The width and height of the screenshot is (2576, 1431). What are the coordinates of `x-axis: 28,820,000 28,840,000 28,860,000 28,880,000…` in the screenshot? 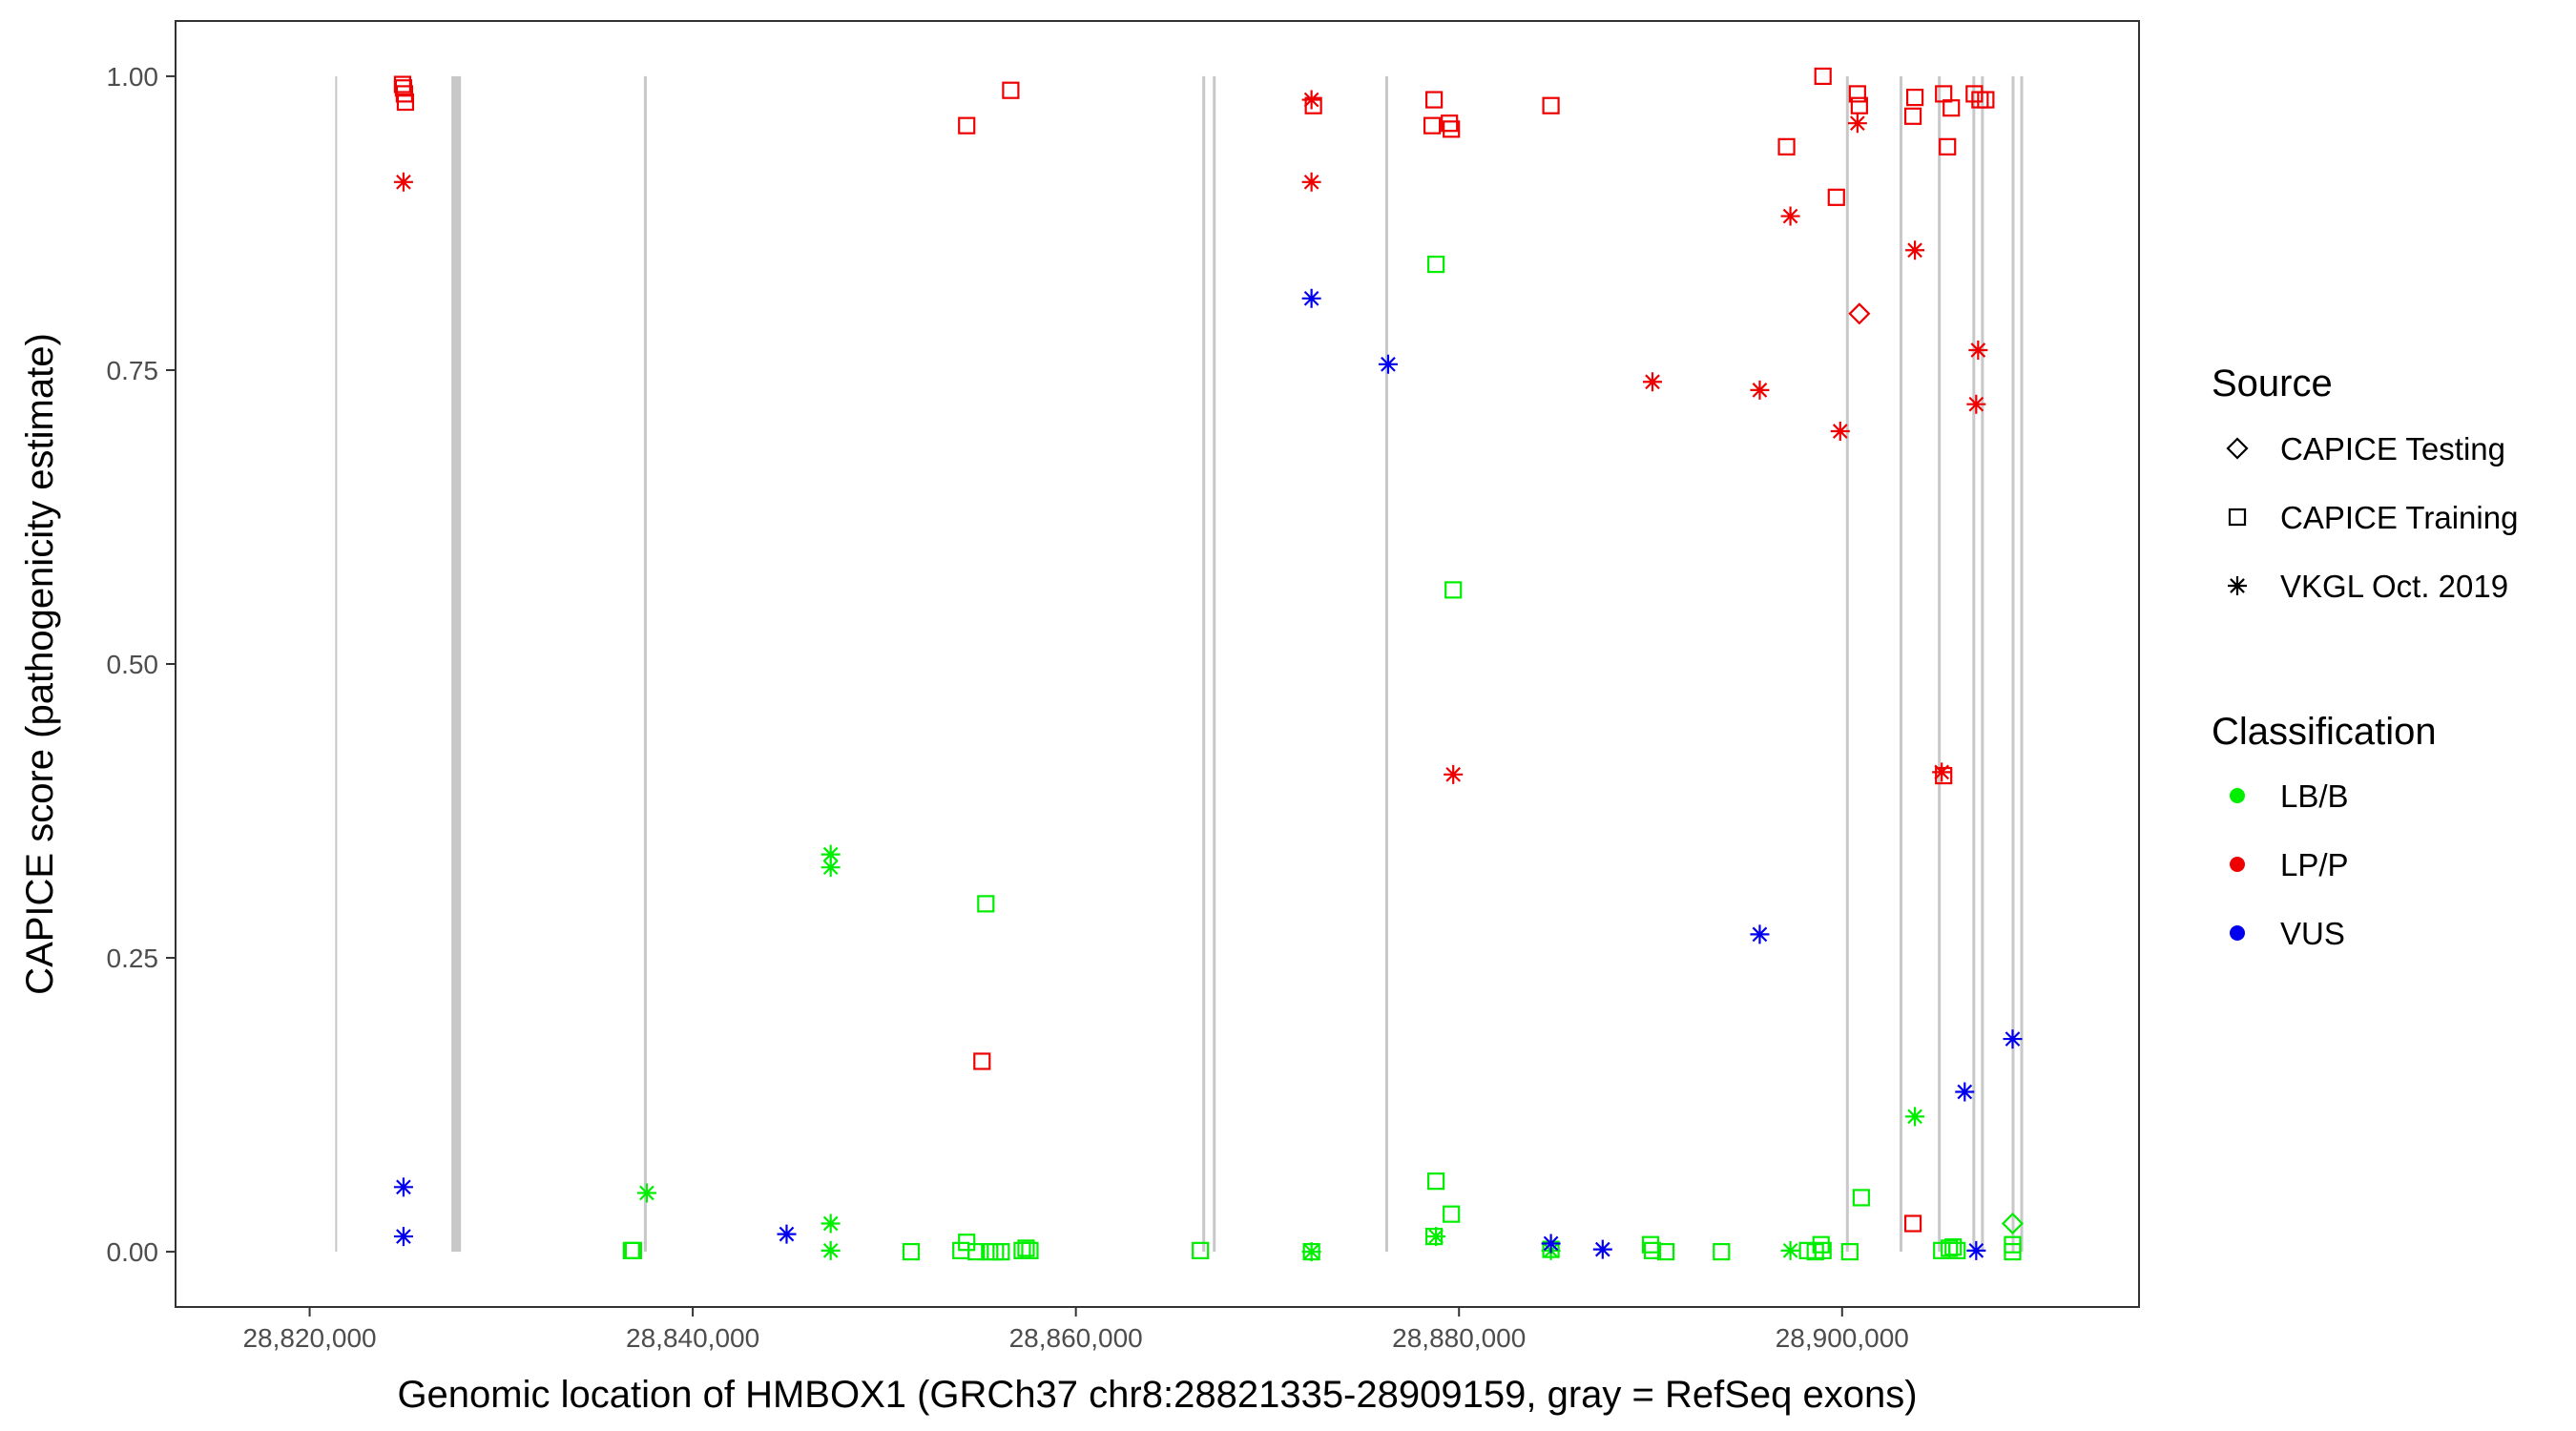 It's located at (1075, 1330).